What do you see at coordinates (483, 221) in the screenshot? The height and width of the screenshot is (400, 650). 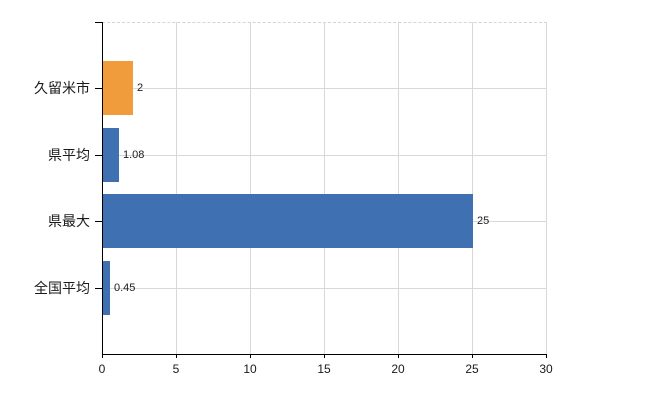 I see `value-label: 25` at bounding box center [483, 221].